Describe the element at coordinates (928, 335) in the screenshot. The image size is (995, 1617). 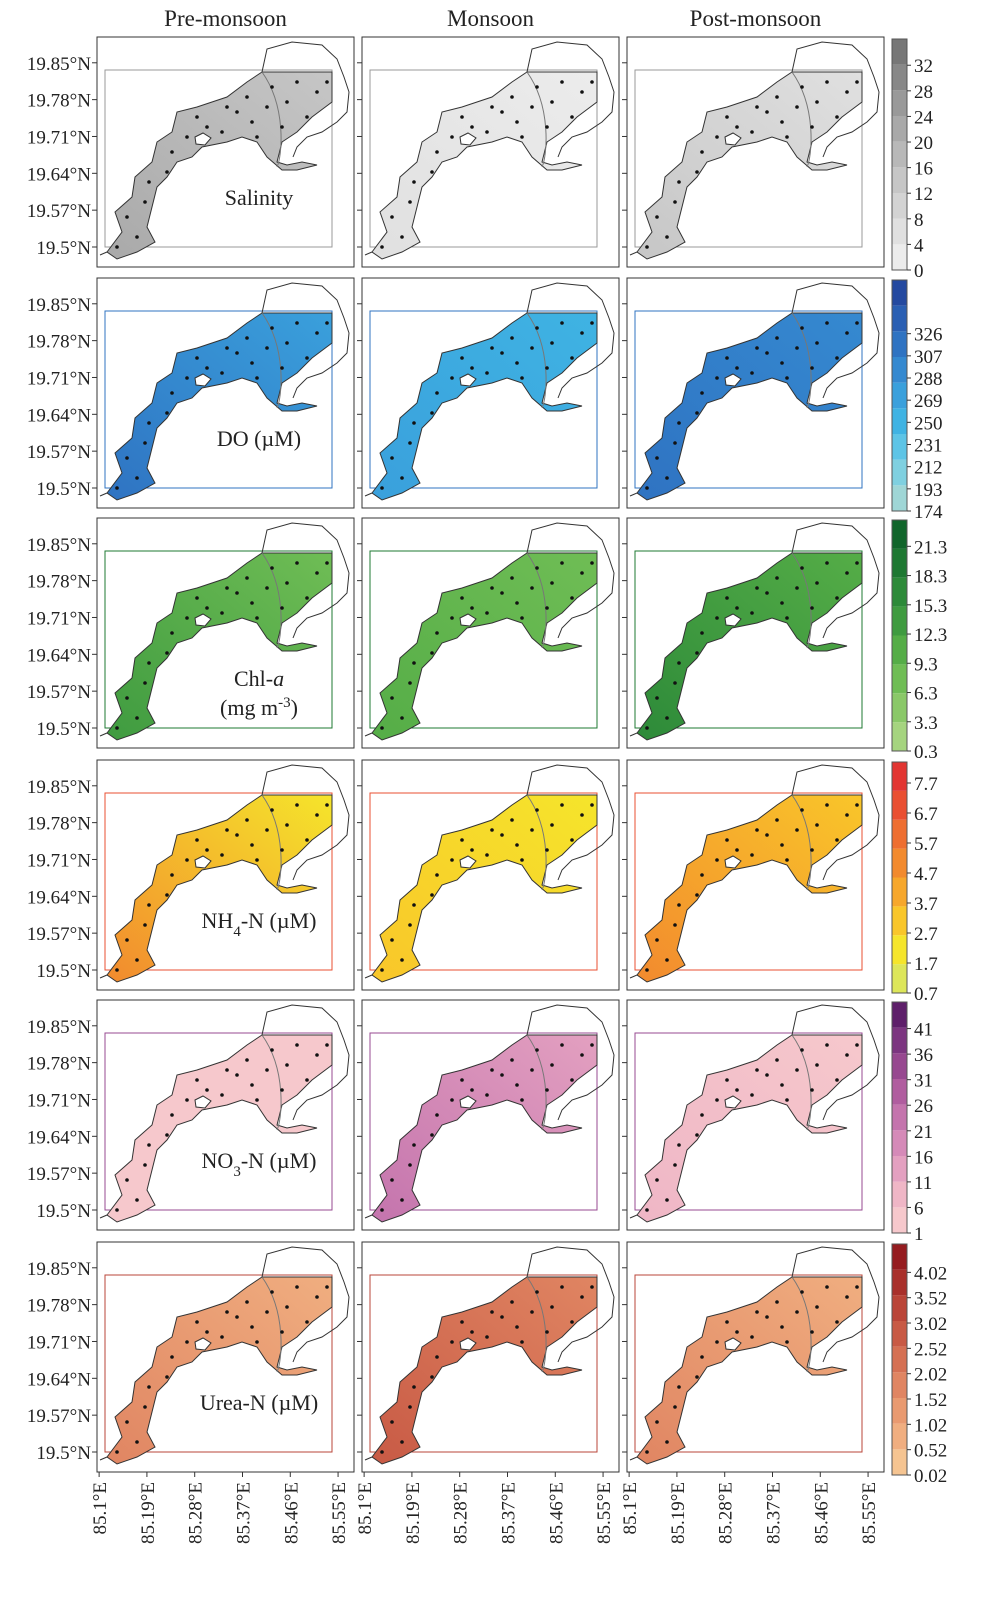
I see `colorbar-tick-label: 326` at that location.